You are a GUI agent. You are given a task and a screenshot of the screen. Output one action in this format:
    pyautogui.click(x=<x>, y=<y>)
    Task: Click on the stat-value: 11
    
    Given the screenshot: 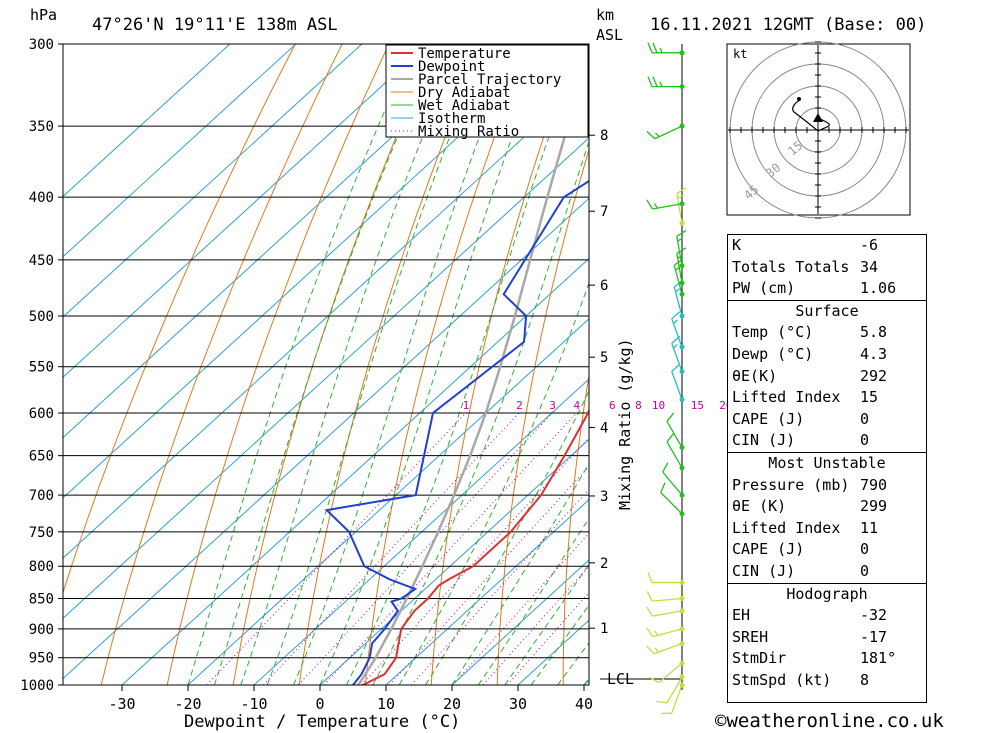 What is the action you would take?
    pyautogui.click(x=869, y=527)
    